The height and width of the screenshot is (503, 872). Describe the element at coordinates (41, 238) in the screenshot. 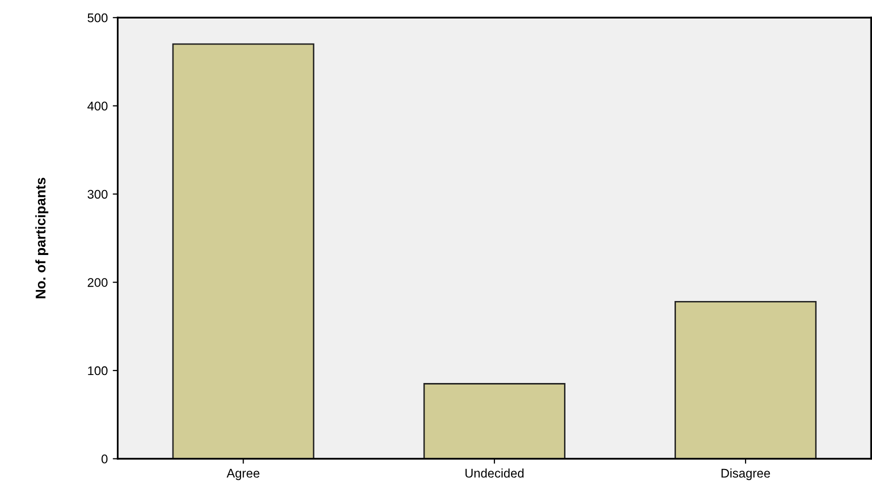

I see `y-axis-title: No. of participants` at that location.